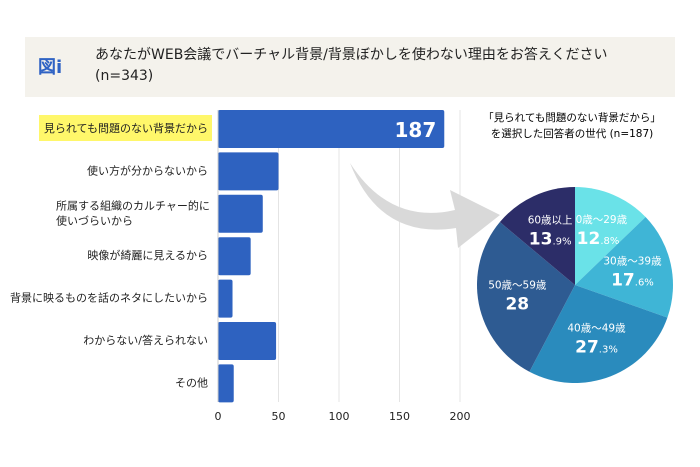 Image resolution: width=700 pixels, height=467 pixels. What do you see at coordinates (145, 340) in the screenshot?
I see `category-label: わからない/答えられない` at bounding box center [145, 340].